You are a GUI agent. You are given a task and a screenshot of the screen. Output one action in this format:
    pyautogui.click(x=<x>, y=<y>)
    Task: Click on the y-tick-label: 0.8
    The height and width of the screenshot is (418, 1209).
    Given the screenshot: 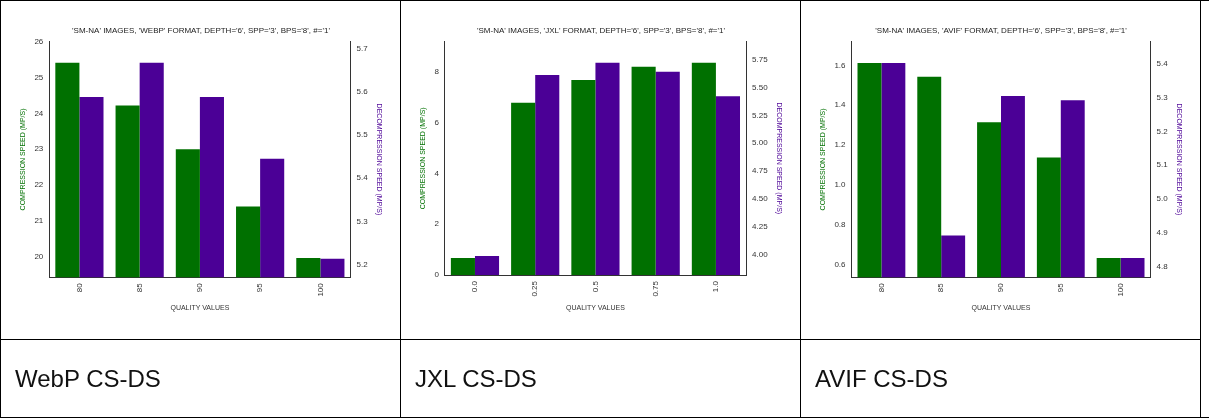 What is the action you would take?
    pyautogui.click(x=839, y=224)
    